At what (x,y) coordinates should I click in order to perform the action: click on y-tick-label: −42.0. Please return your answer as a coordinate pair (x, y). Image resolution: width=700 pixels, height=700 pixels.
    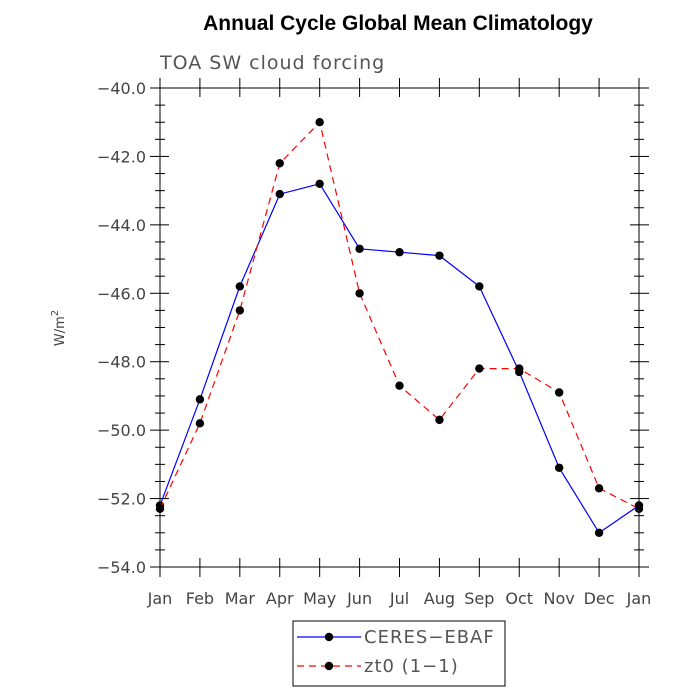
    Looking at the image, I should click on (121, 156).